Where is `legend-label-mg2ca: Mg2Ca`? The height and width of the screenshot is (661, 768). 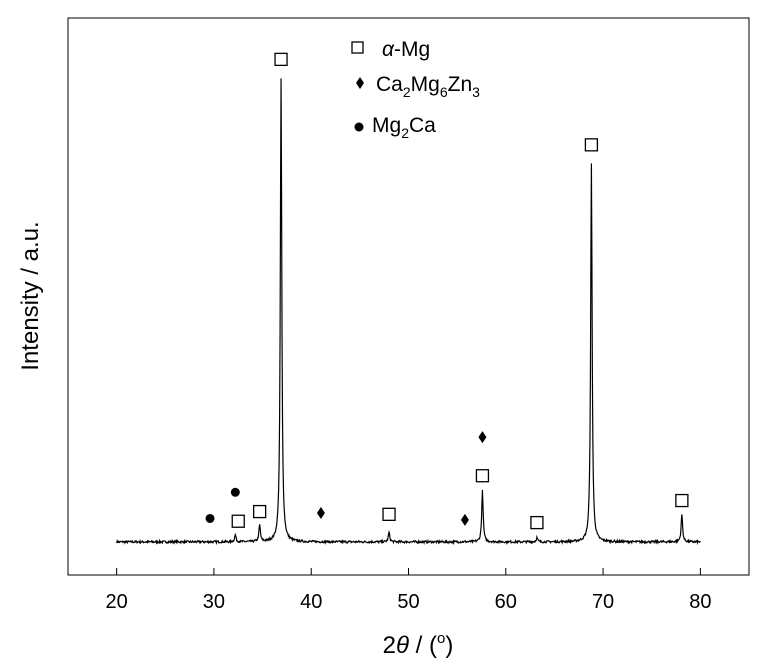
legend-label-mg2ca: Mg2Ca is located at coordinates (404, 127).